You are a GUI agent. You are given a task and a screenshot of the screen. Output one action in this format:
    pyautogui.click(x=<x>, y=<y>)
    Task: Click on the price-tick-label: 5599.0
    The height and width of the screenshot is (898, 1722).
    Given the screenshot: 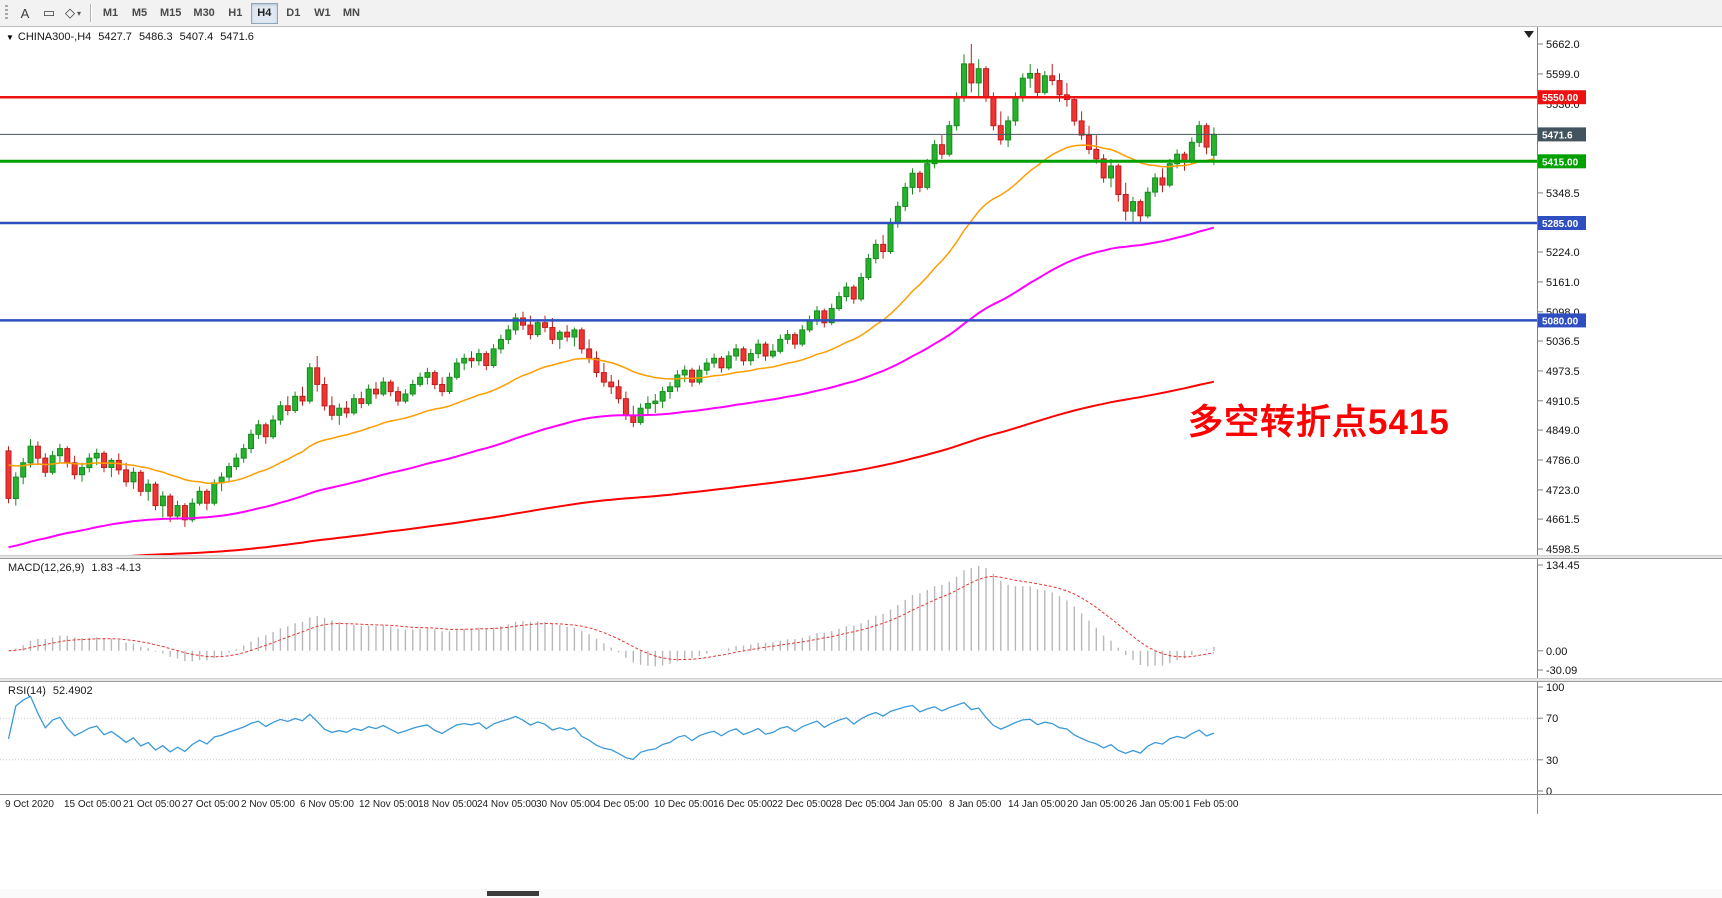 What is the action you would take?
    pyautogui.click(x=1563, y=75)
    